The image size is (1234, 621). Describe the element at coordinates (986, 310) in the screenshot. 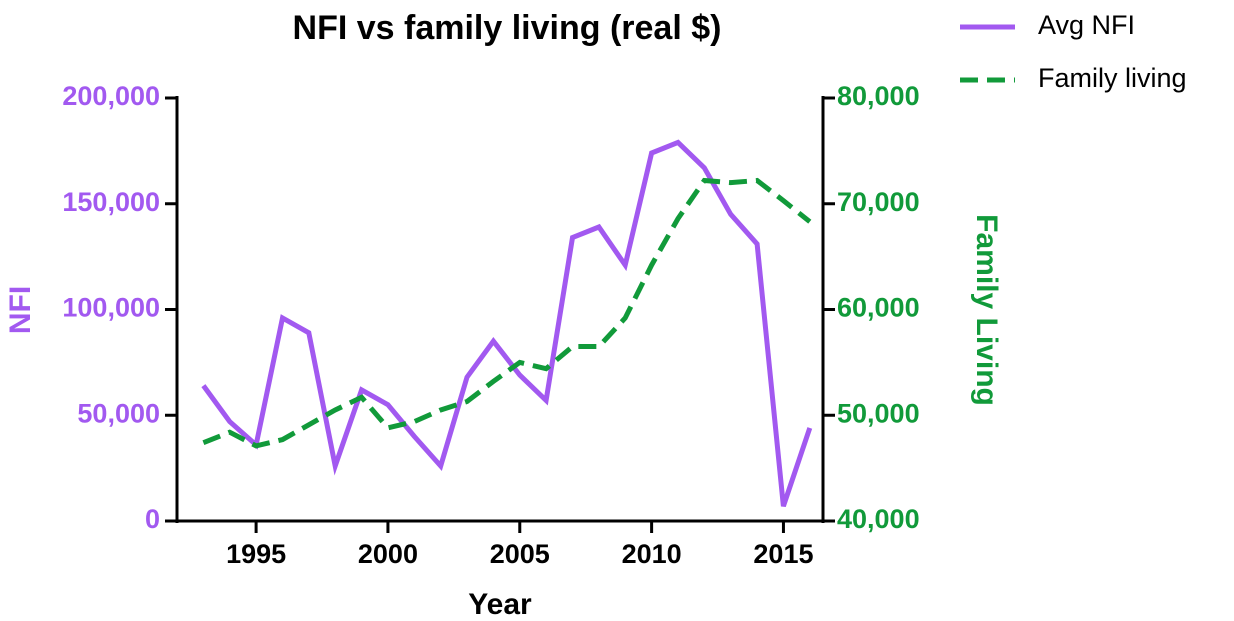

I see `y2-axis-label: Family Living` at that location.